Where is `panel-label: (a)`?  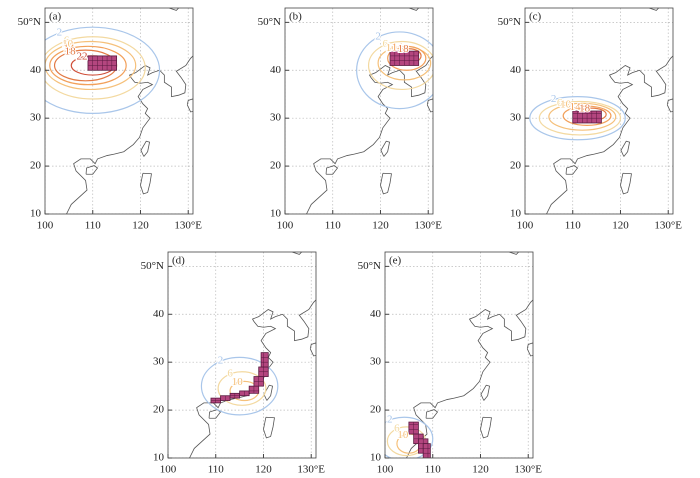 panel-label: (a) is located at coordinates (55, 17).